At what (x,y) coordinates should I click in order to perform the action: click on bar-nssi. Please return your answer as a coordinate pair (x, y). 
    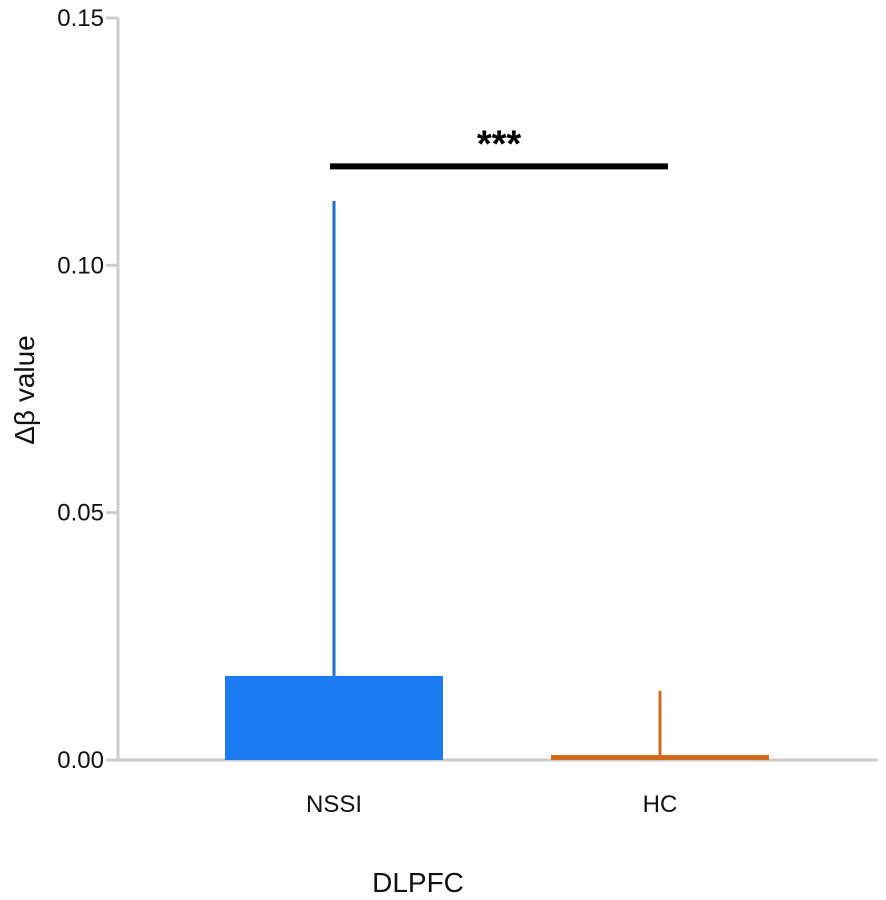
    Looking at the image, I should click on (334, 717).